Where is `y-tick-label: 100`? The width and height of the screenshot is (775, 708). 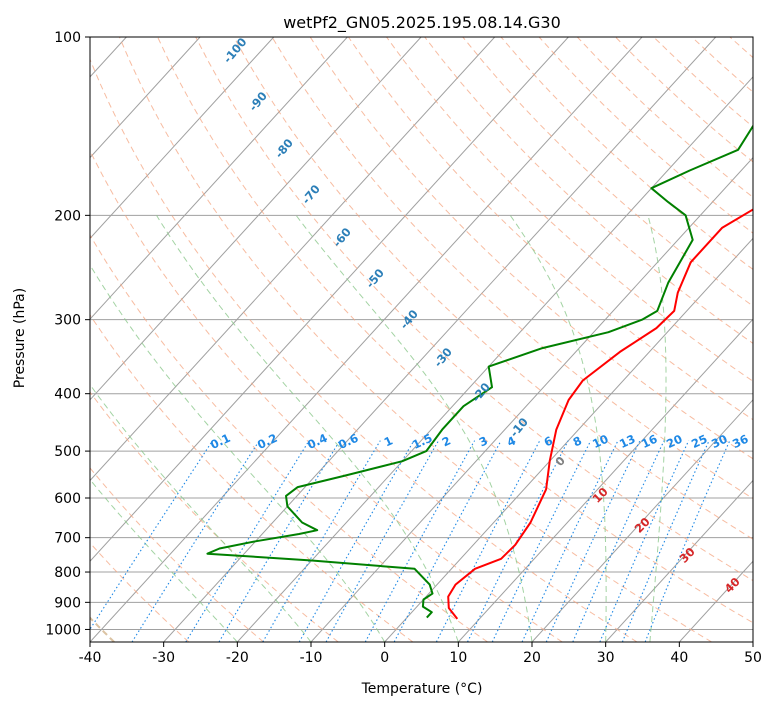
y-tick-label: 100 is located at coordinates (67, 38).